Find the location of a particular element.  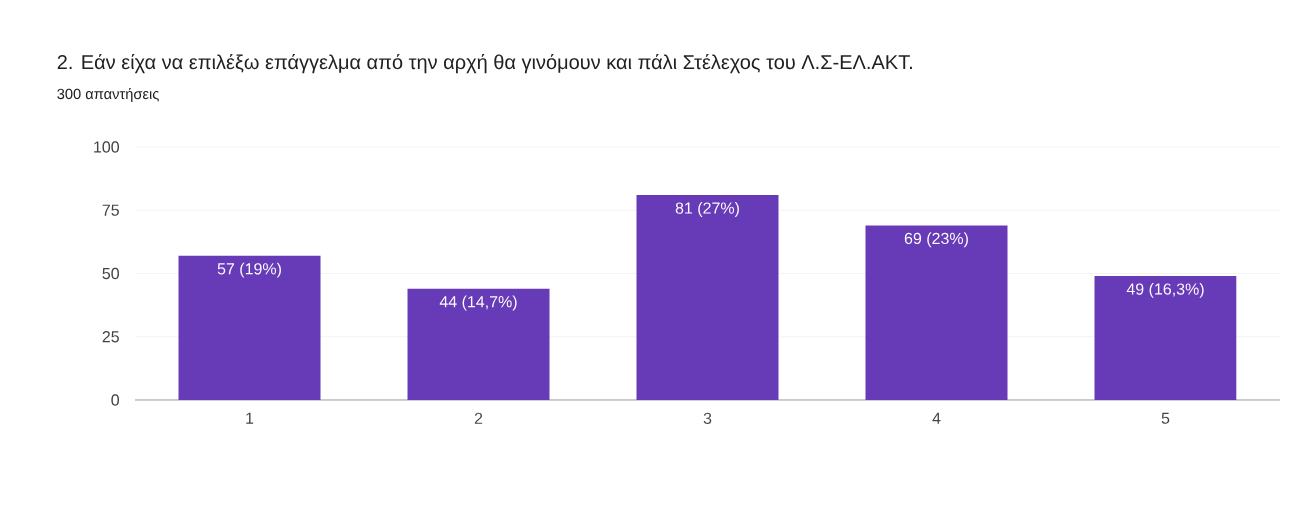

data-label: 69 (23%) is located at coordinates (936, 240).